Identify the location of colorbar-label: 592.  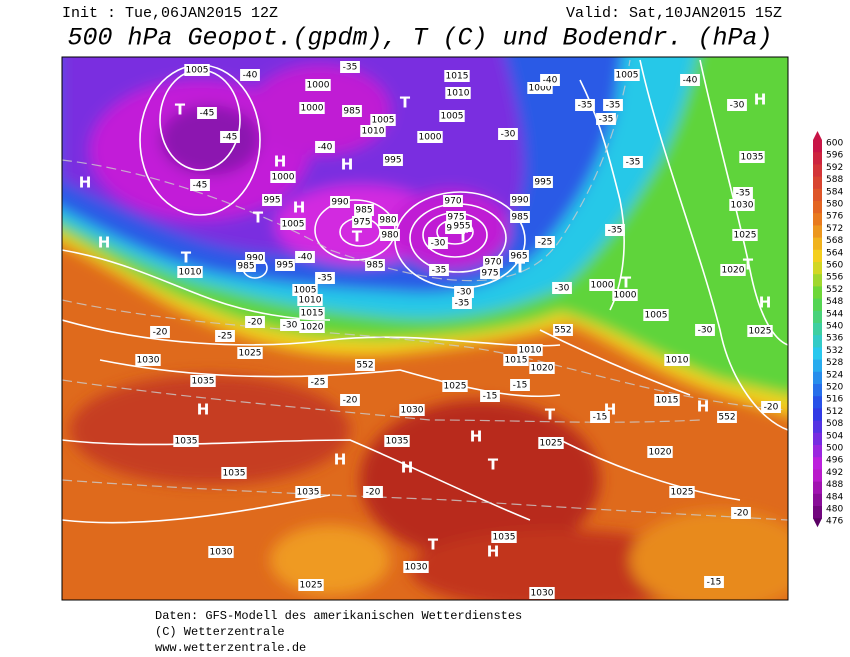
(834, 168).